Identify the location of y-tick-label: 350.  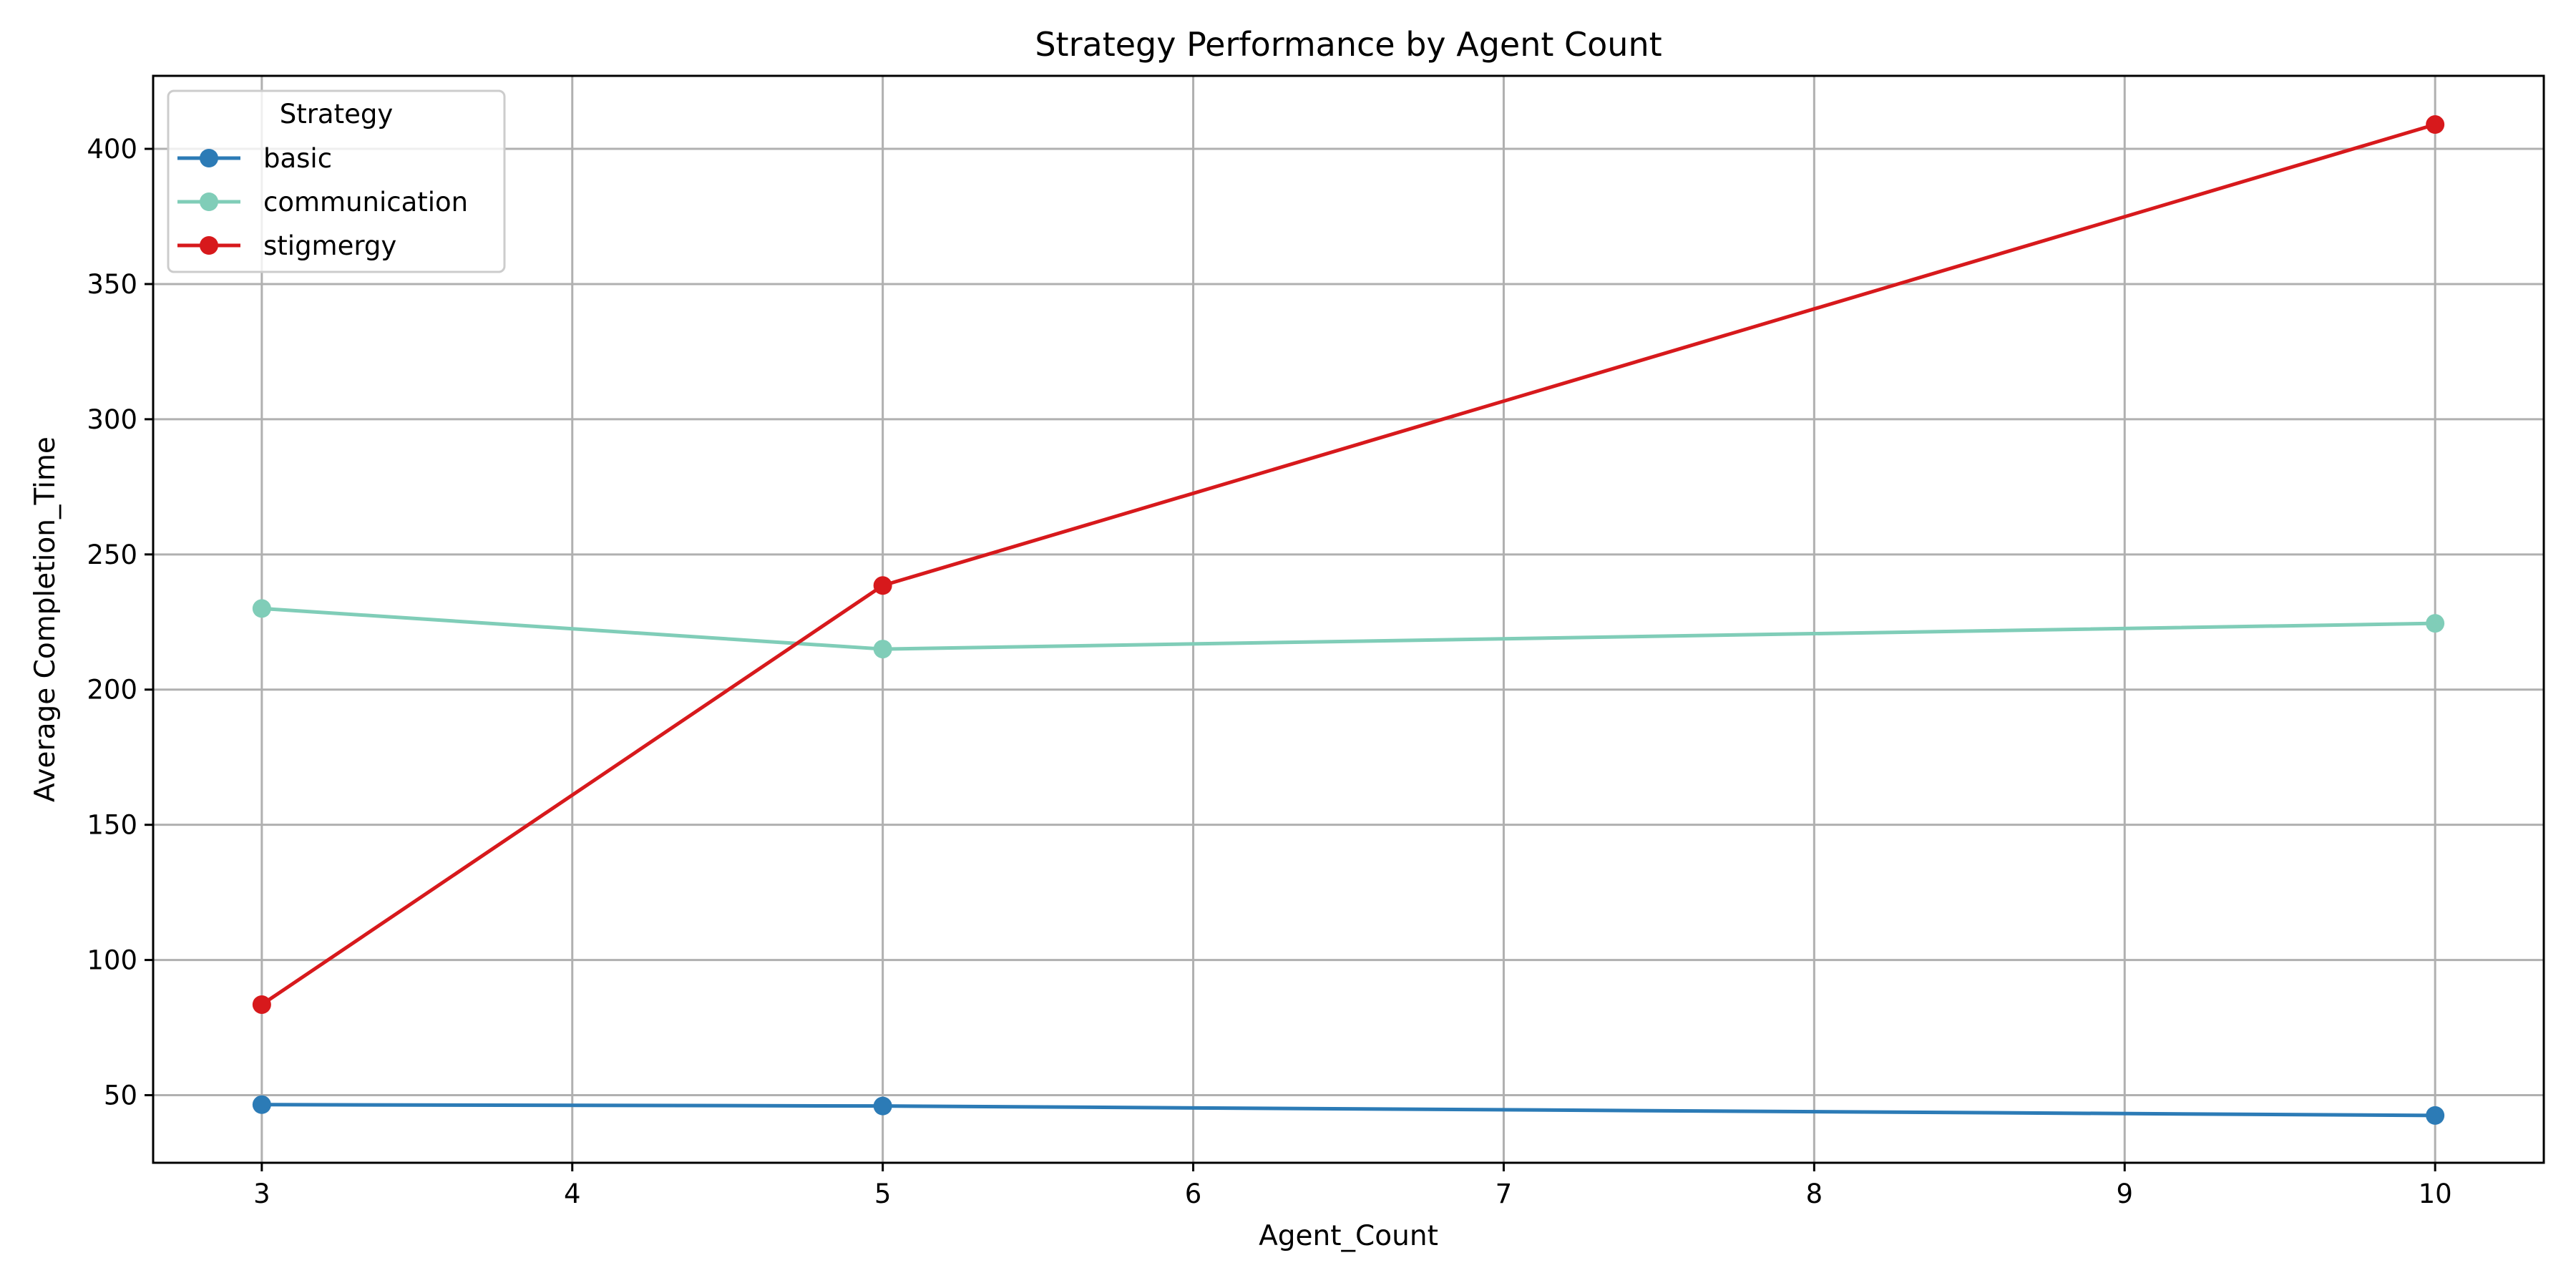
(112, 284).